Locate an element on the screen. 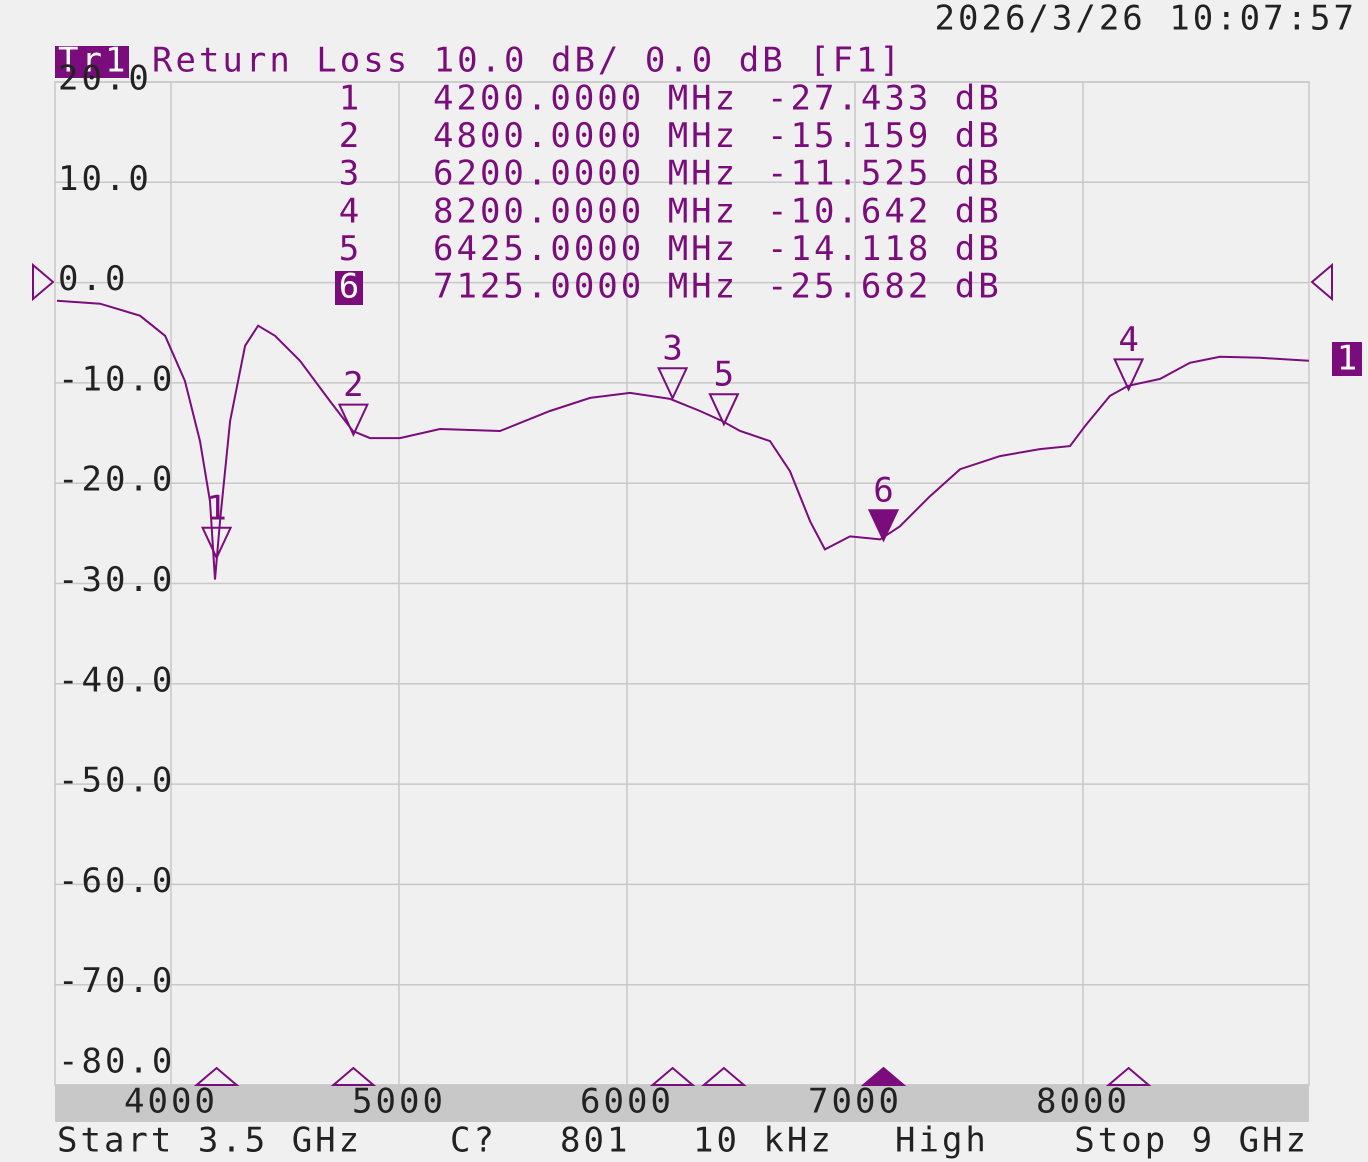 This screenshot has width=1368, height=1162. reference-arrow-left is located at coordinates (43, 282).